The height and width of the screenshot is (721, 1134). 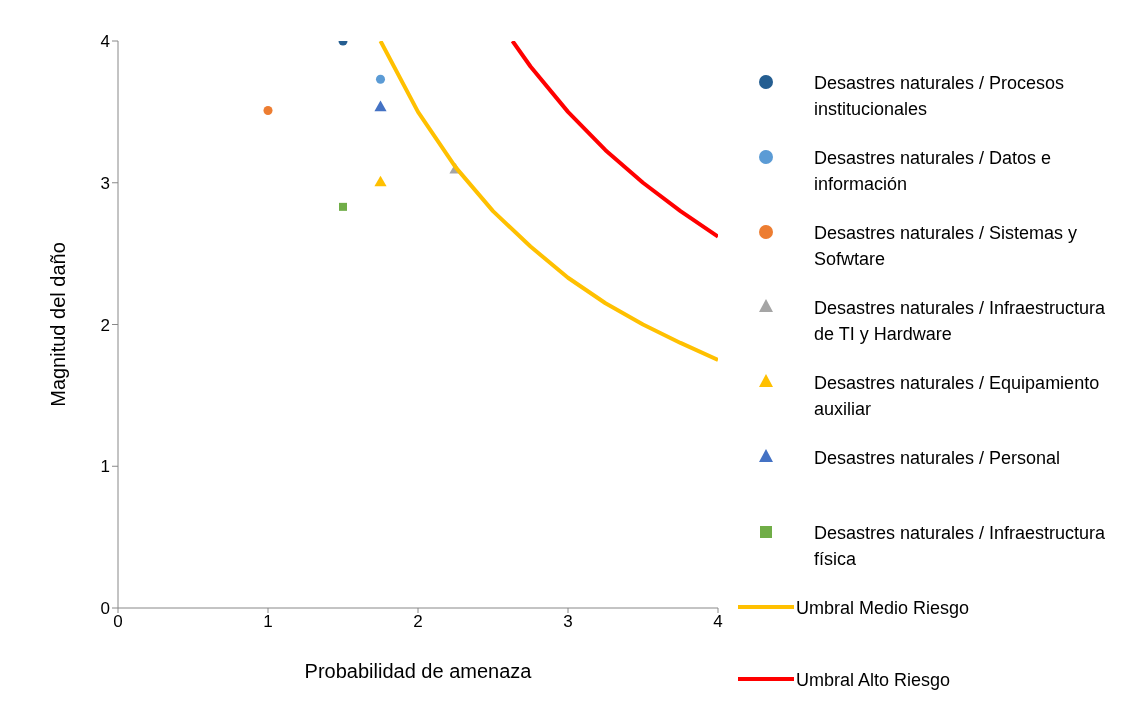 What do you see at coordinates (874, 680) in the screenshot?
I see `legend-label: Umbral Alto Riesgo` at bounding box center [874, 680].